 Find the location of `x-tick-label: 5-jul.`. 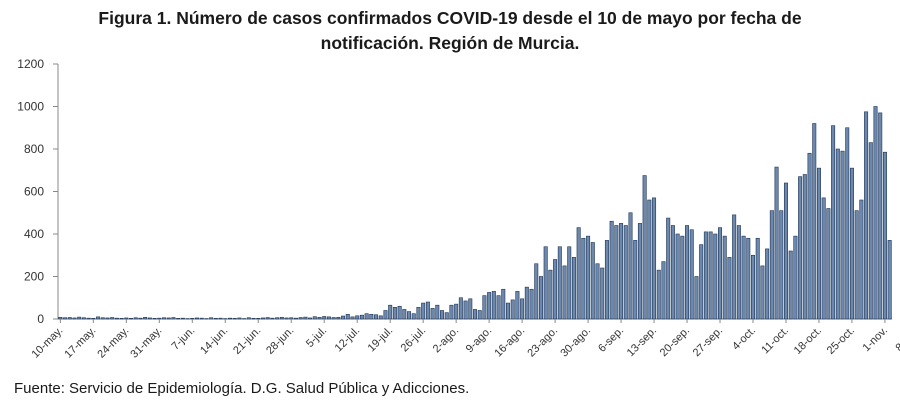

x-tick-label: 5-jul. is located at coordinates (316, 337).